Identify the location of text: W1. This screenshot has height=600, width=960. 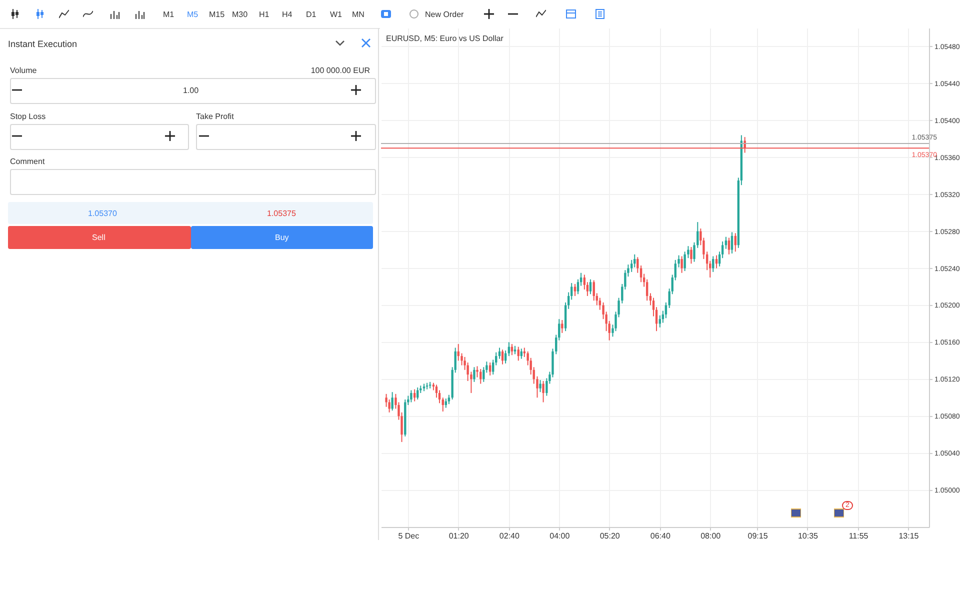
(336, 14).